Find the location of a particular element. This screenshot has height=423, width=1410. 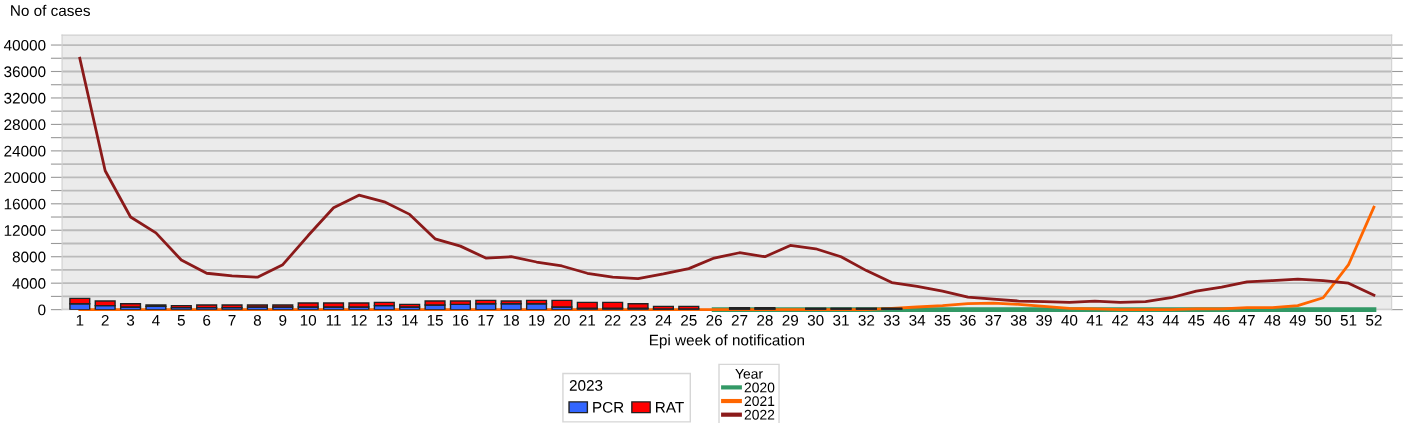

x-tick-label: 9 is located at coordinates (283, 320).